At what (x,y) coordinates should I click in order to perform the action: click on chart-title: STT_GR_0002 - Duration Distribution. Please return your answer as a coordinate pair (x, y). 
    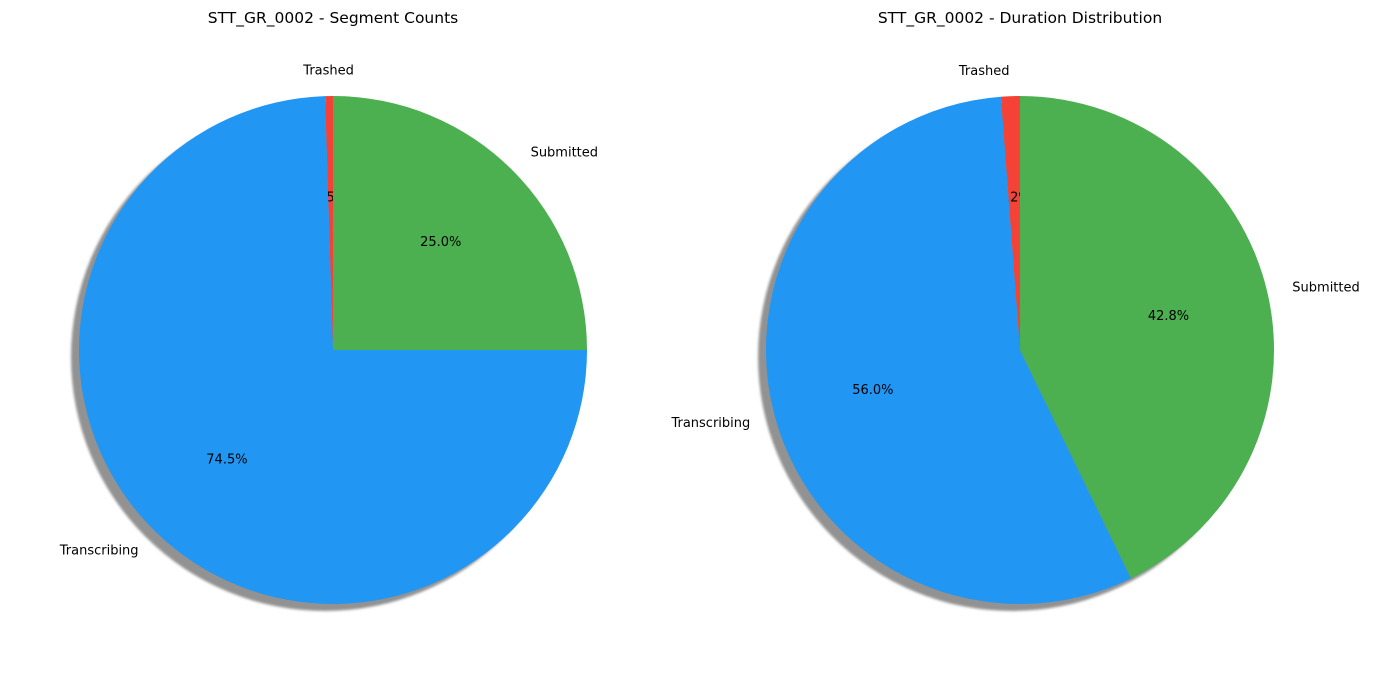
    Looking at the image, I should click on (1020, 18).